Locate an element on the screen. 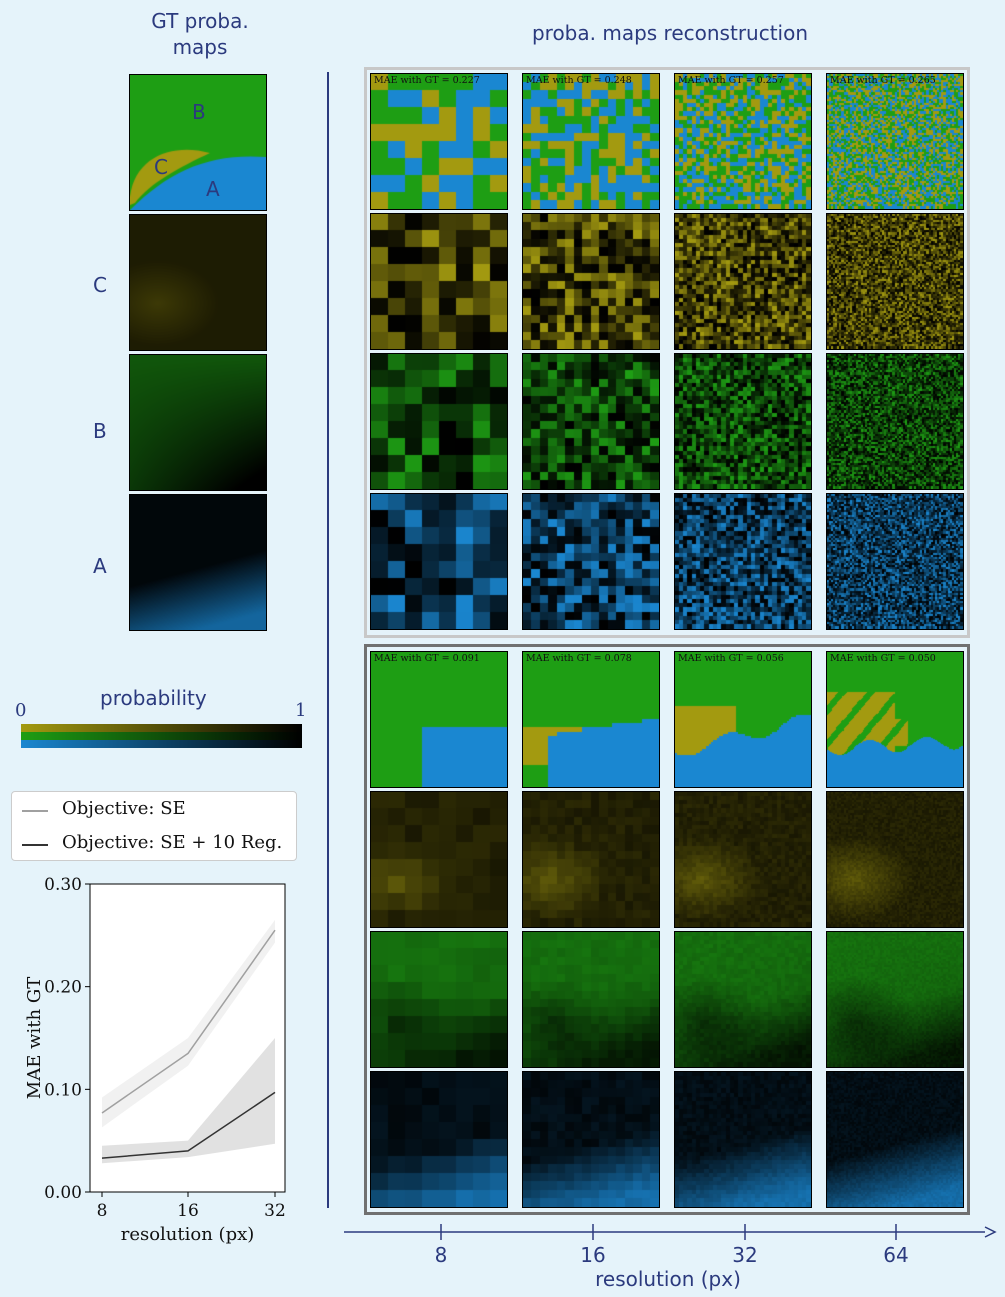 The height and width of the screenshot is (1297, 1005). bottom-axis-arrow is located at coordinates (990, 1232).